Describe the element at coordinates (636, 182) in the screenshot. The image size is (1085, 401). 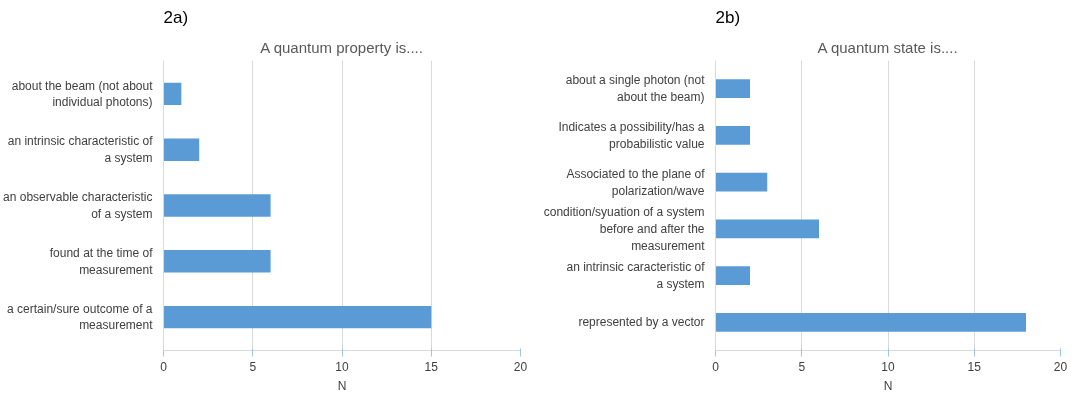
I see `y-tick-label: Associated to the plane of polarization/wave` at that location.